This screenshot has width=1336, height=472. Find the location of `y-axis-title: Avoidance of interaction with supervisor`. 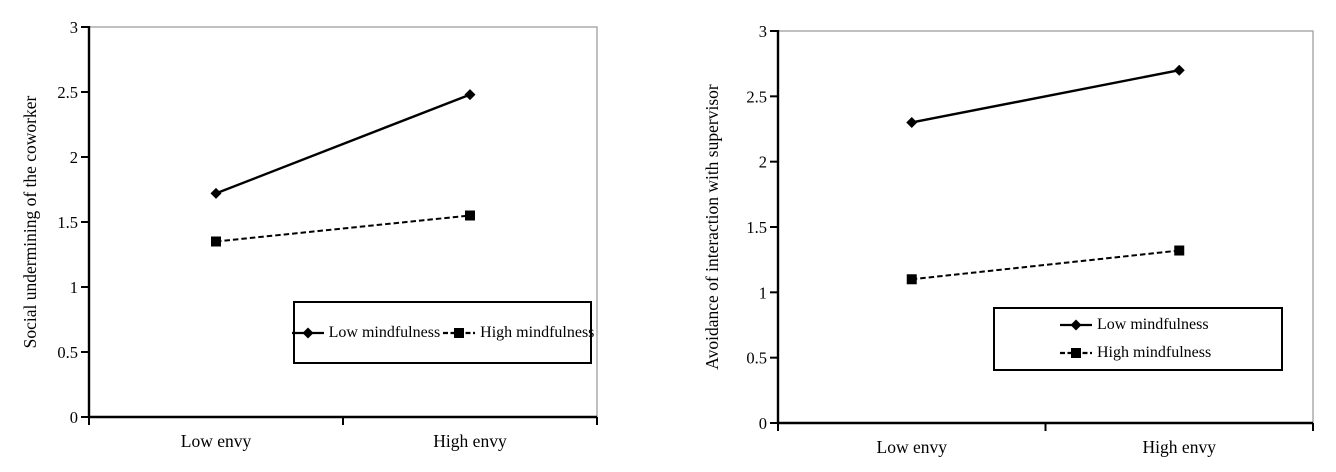

y-axis-title: Avoidance of interaction with supervisor is located at coordinates (712, 227).